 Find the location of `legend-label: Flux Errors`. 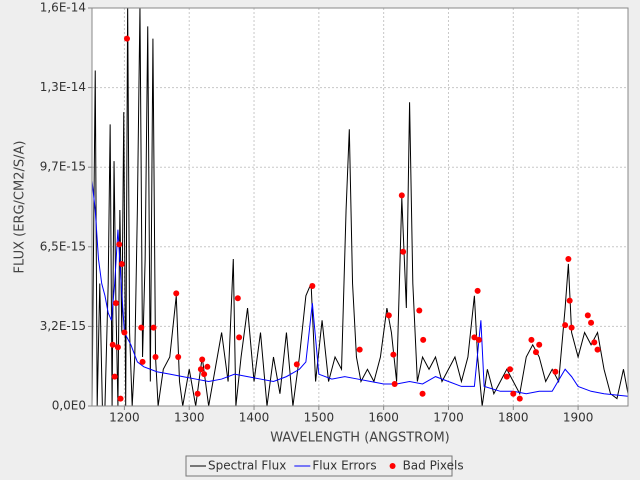

legend-label: Flux Errors is located at coordinates (344, 466).